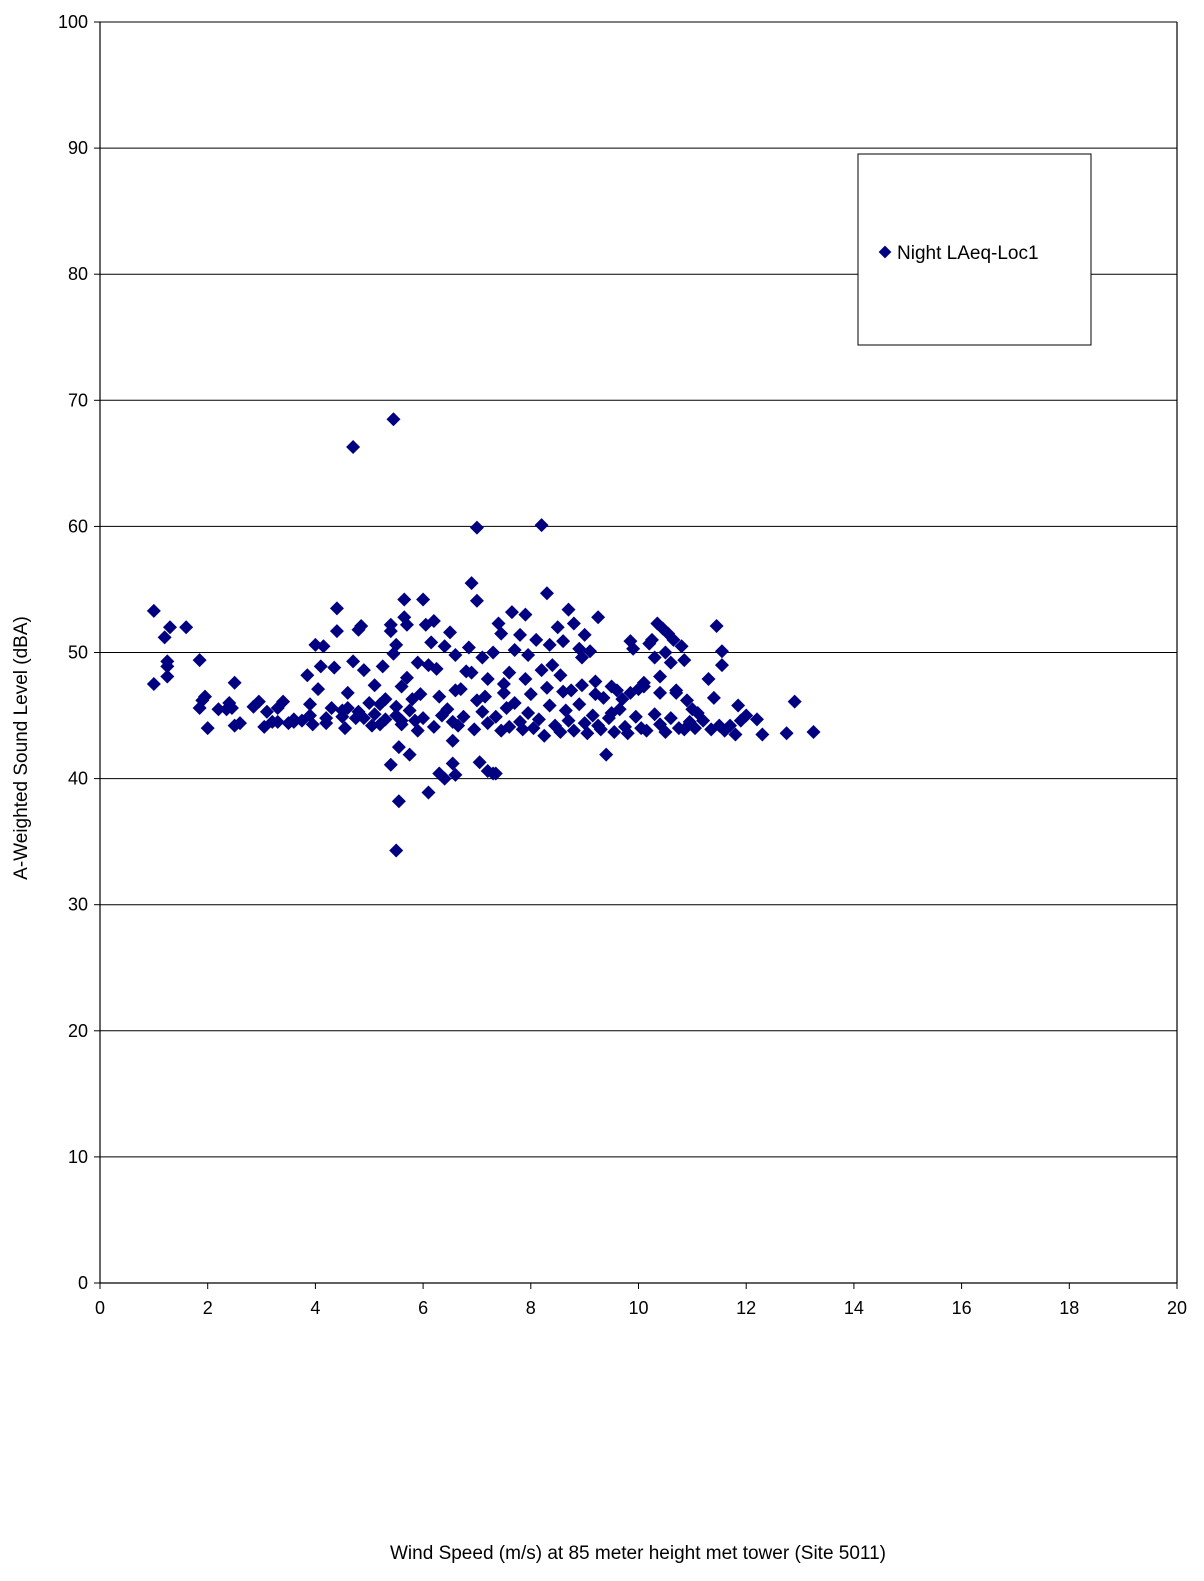 The width and height of the screenshot is (1204, 1581). What do you see at coordinates (78, 779) in the screenshot?
I see `y-tick-label: 40` at bounding box center [78, 779].